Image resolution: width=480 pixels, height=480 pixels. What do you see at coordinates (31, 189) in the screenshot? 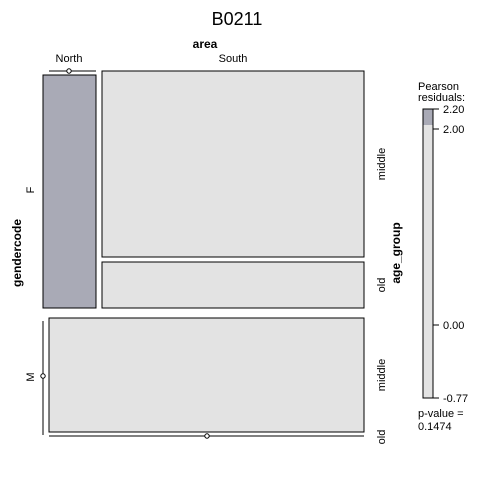
I see `left-level-label-f: F` at bounding box center [31, 189].